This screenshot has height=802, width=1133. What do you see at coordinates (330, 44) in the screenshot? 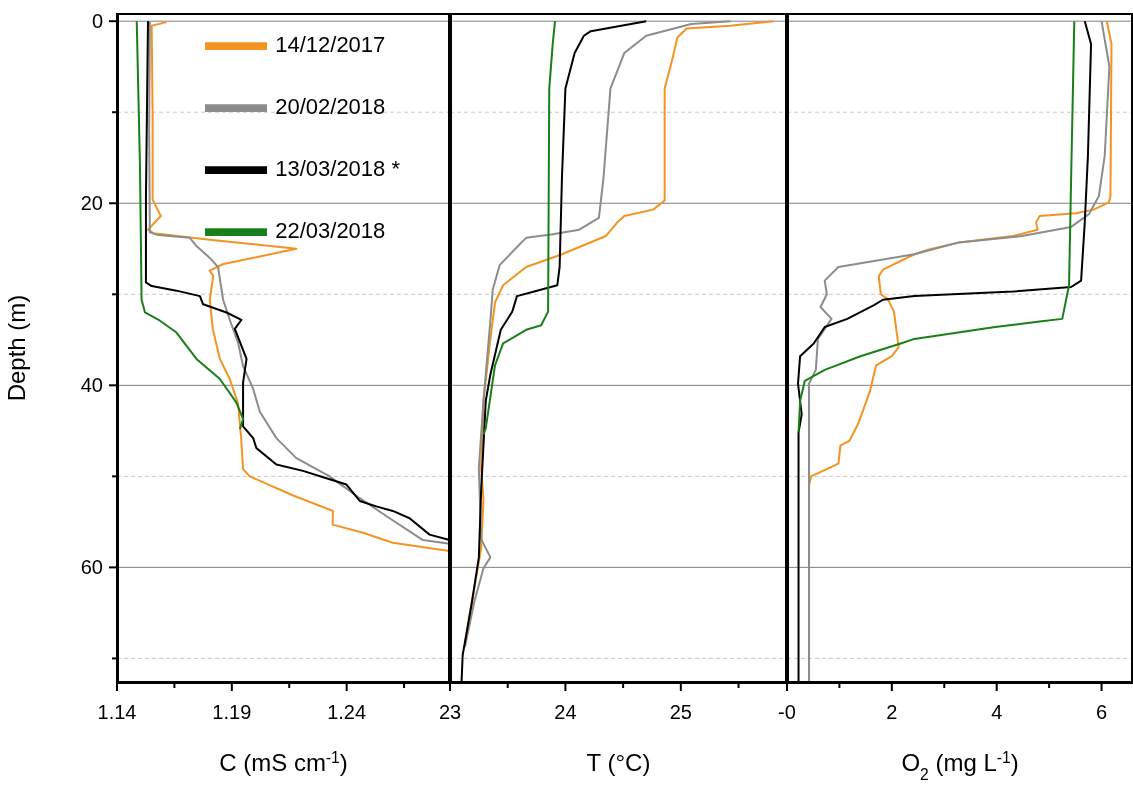
I see `legend-label: 14/12/2017` at bounding box center [330, 44].